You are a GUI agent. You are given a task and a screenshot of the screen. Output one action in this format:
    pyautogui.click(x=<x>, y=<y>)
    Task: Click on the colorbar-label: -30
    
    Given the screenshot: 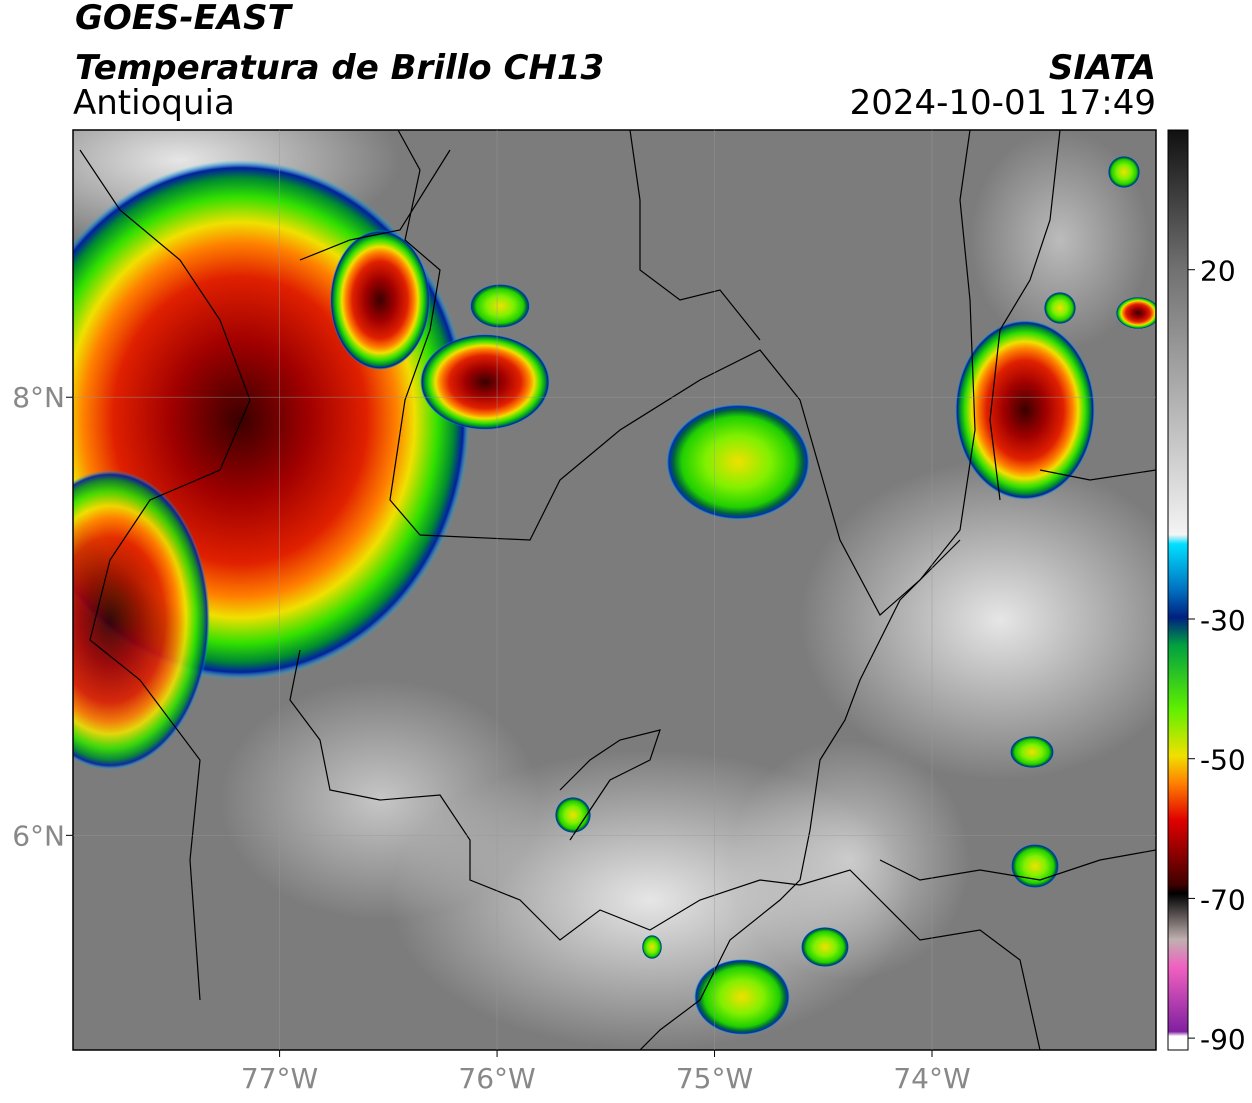 What is the action you would take?
    pyautogui.click(x=1223, y=620)
    